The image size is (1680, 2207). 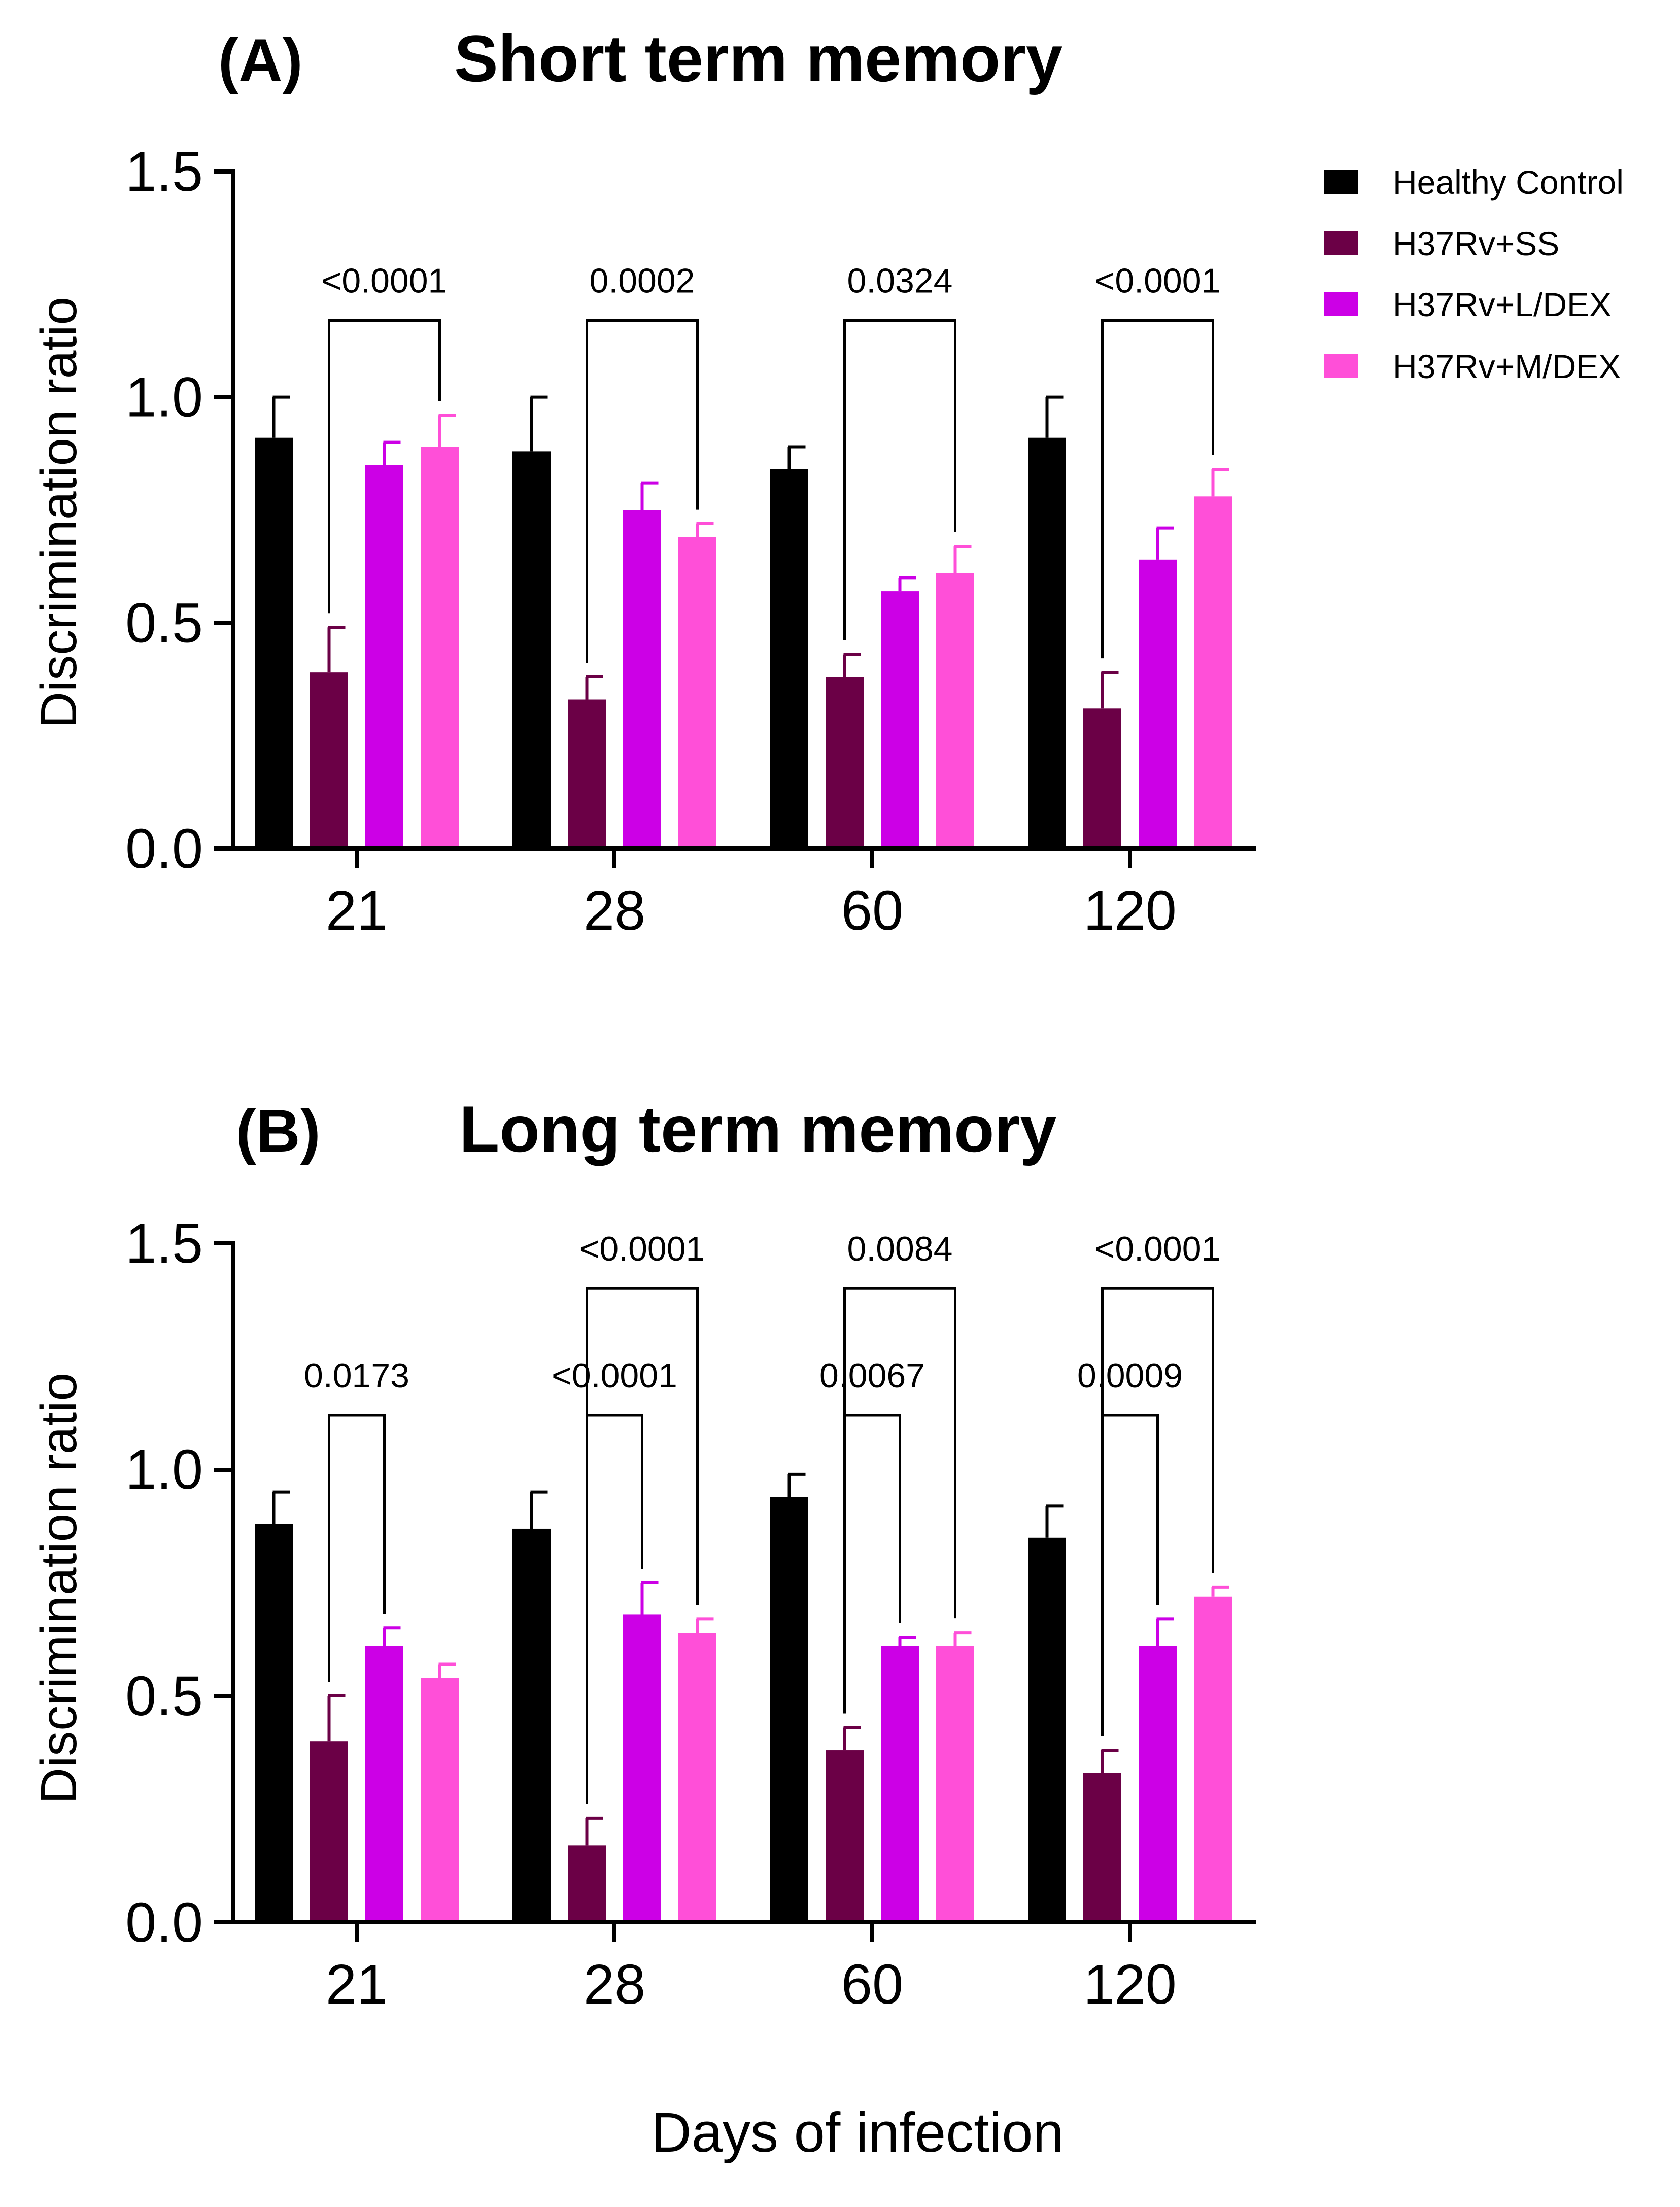 What do you see at coordinates (757, 1129) in the screenshot?
I see `panel-title: Long term memory` at bounding box center [757, 1129].